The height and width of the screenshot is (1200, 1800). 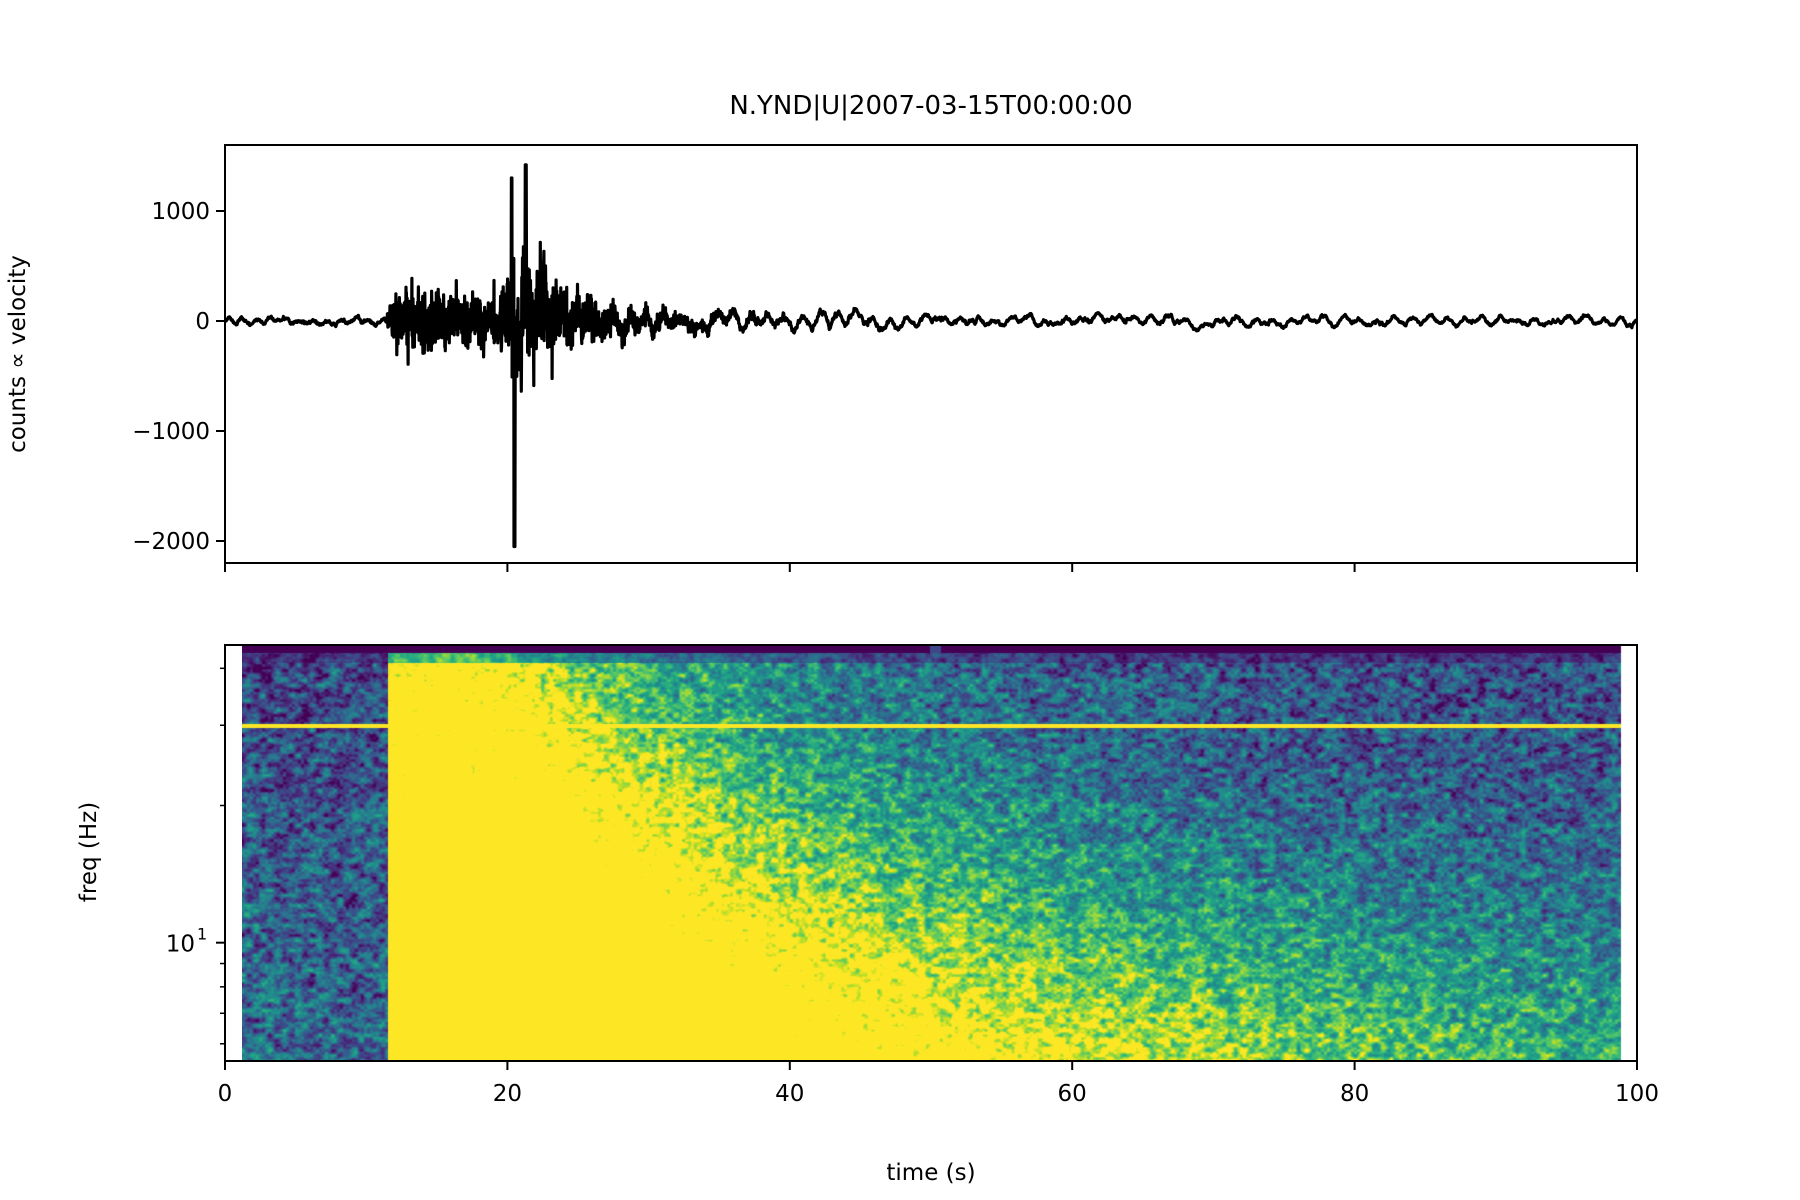 I want to click on spectrogram-y-tick-exponent: 1, so click(x=202, y=934).